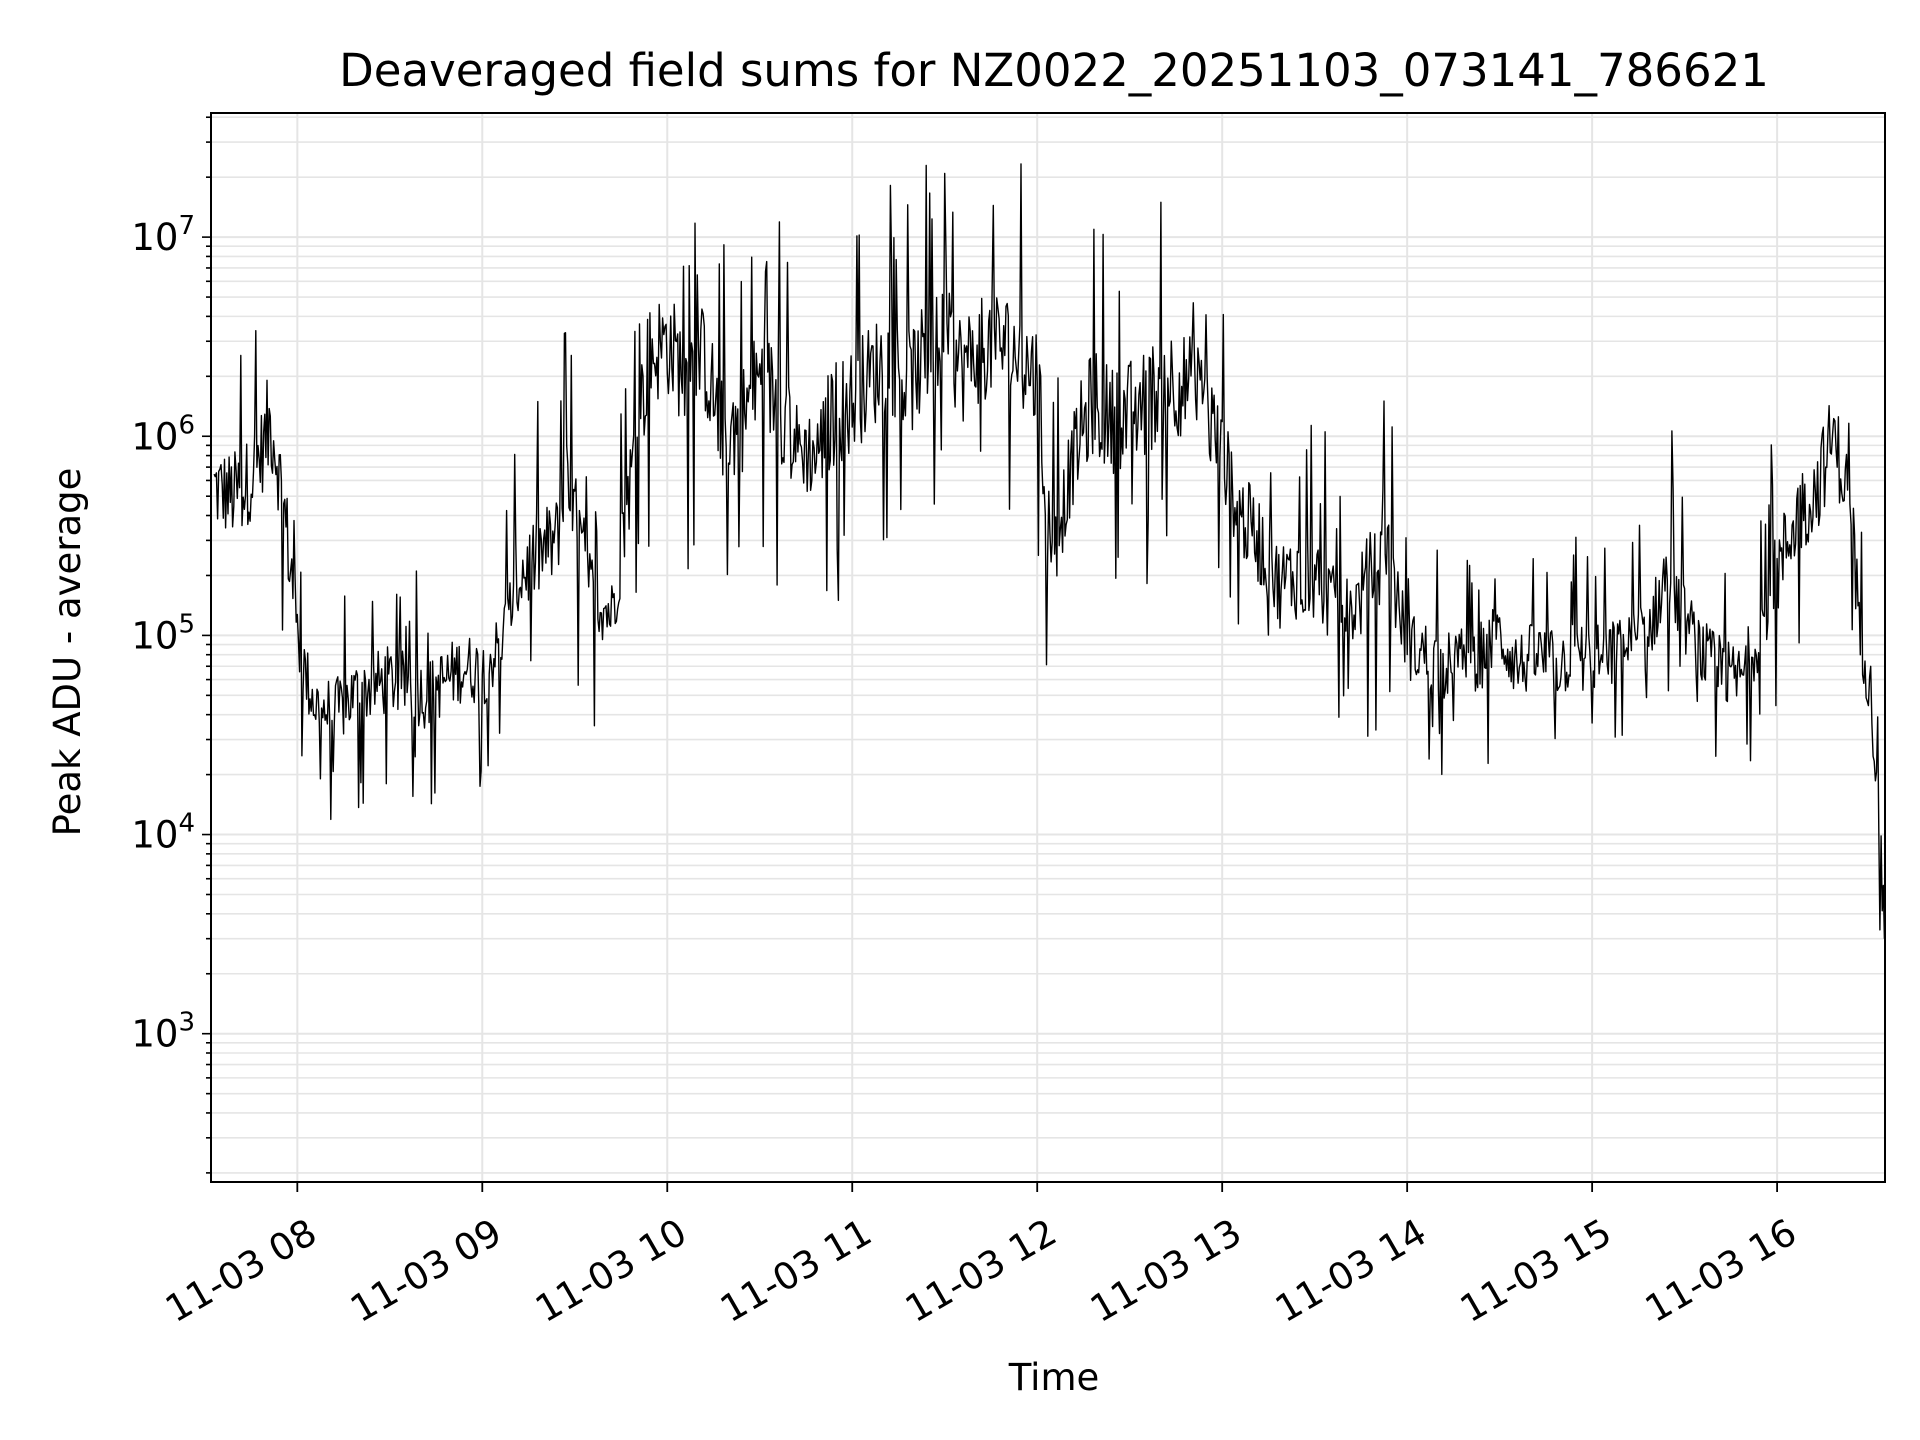 The height and width of the screenshot is (1440, 1920). Describe the element at coordinates (163, 633) in the screenshot. I see `y-tick-label: 105` at that location.